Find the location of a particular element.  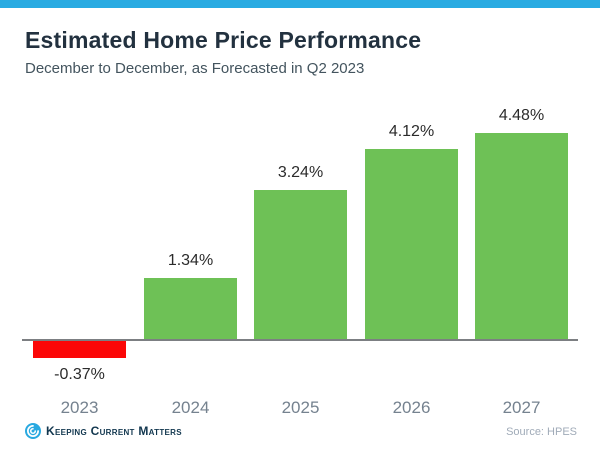

bar-2027 is located at coordinates (521, 236).